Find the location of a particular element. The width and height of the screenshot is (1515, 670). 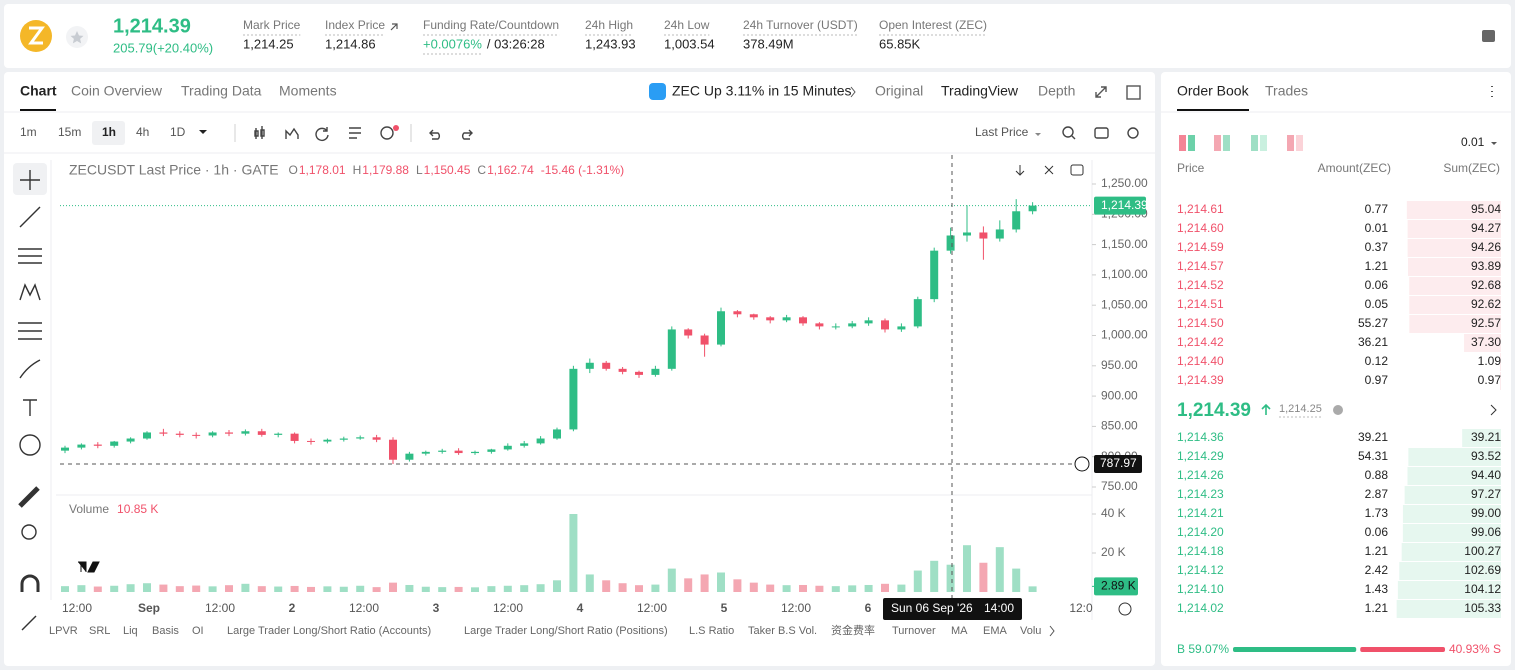

price-source: Last Price is located at coordinates (1002, 132).